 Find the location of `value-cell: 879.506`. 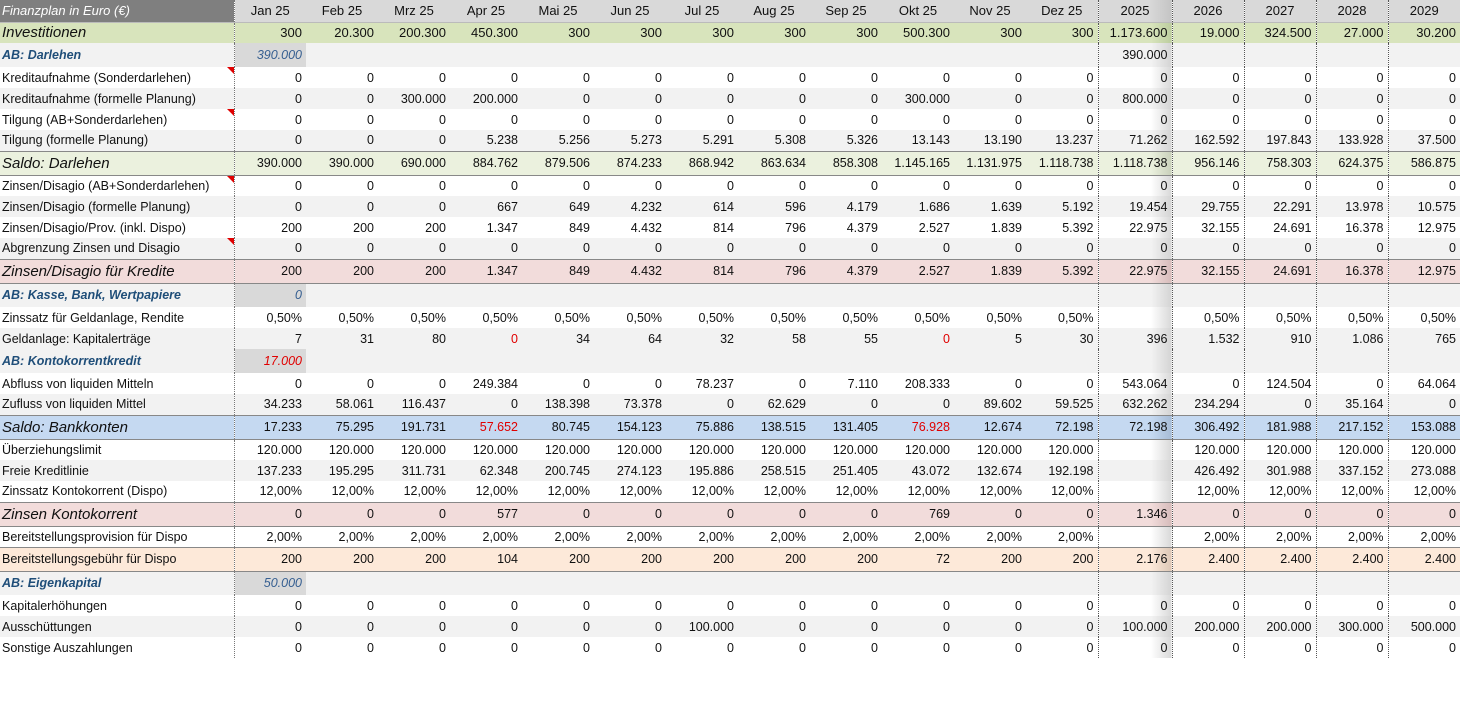

value-cell: 879.506 is located at coordinates (558, 163).